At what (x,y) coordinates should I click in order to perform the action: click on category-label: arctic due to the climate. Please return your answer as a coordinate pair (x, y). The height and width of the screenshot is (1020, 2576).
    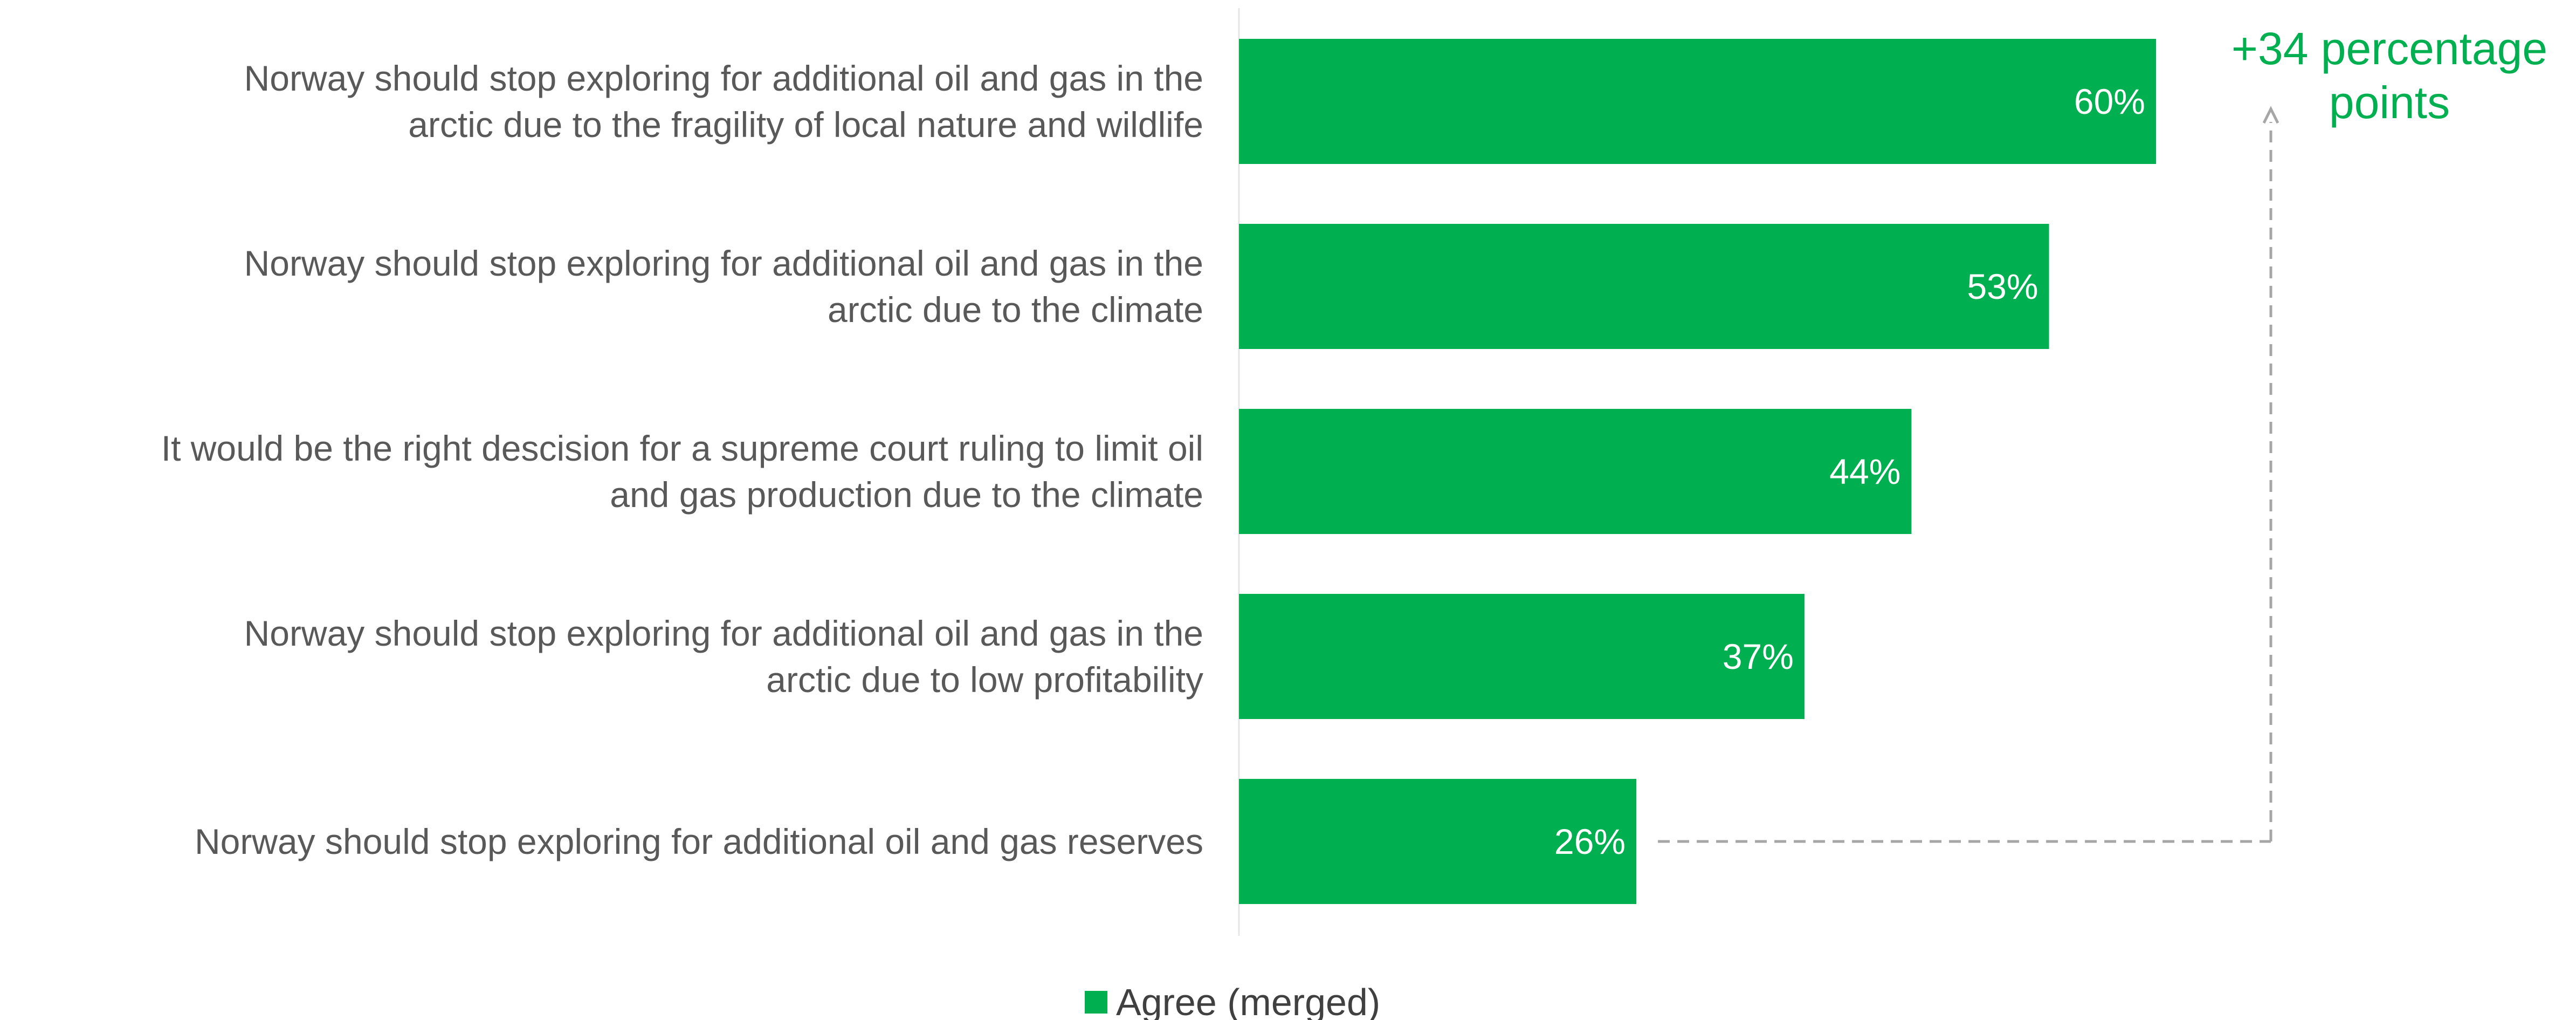
    Looking at the image, I should click on (1015, 310).